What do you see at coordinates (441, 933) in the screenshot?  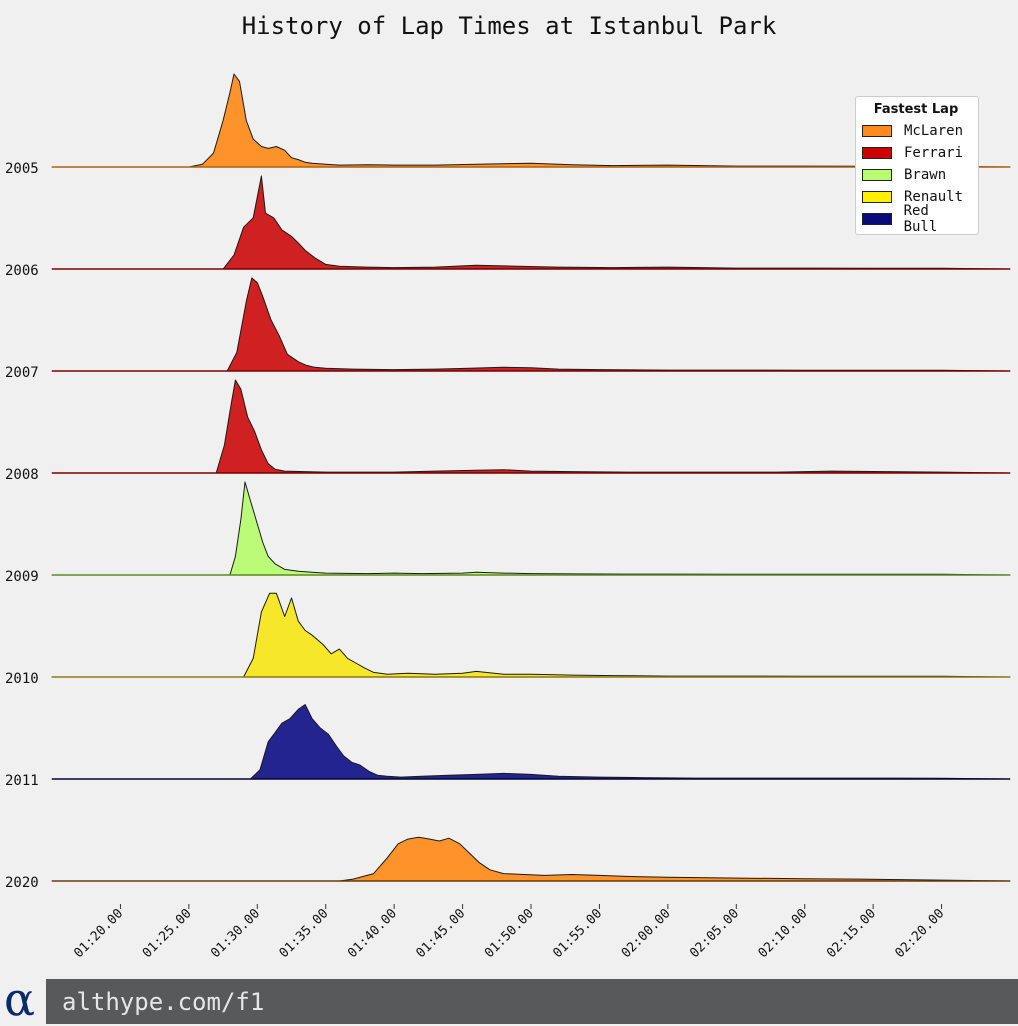 I see `x-tick-label: 01:45.00` at bounding box center [441, 933].